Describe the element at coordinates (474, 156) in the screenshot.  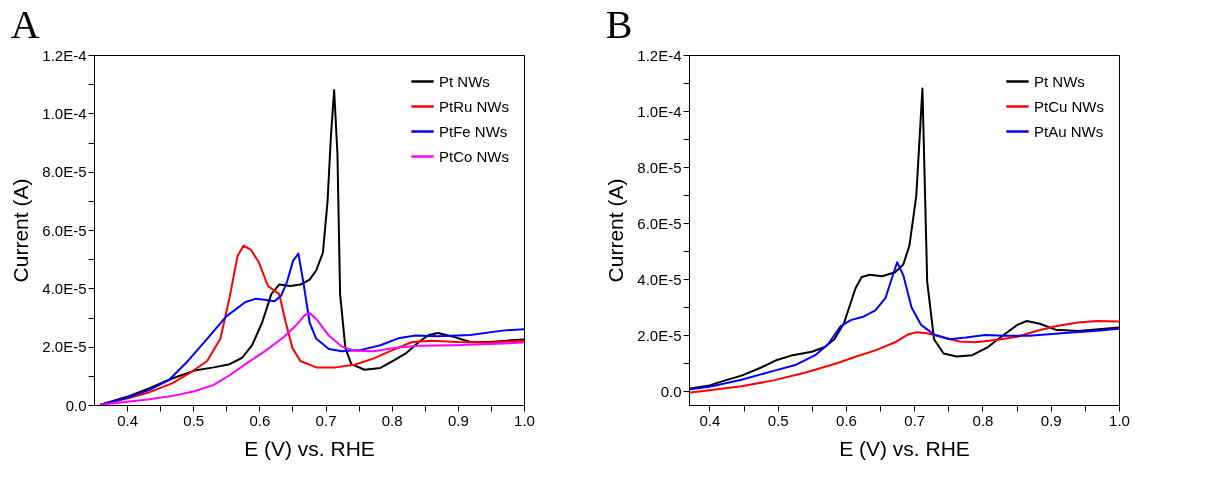
I see `legend-label: PtCo NWs` at that location.